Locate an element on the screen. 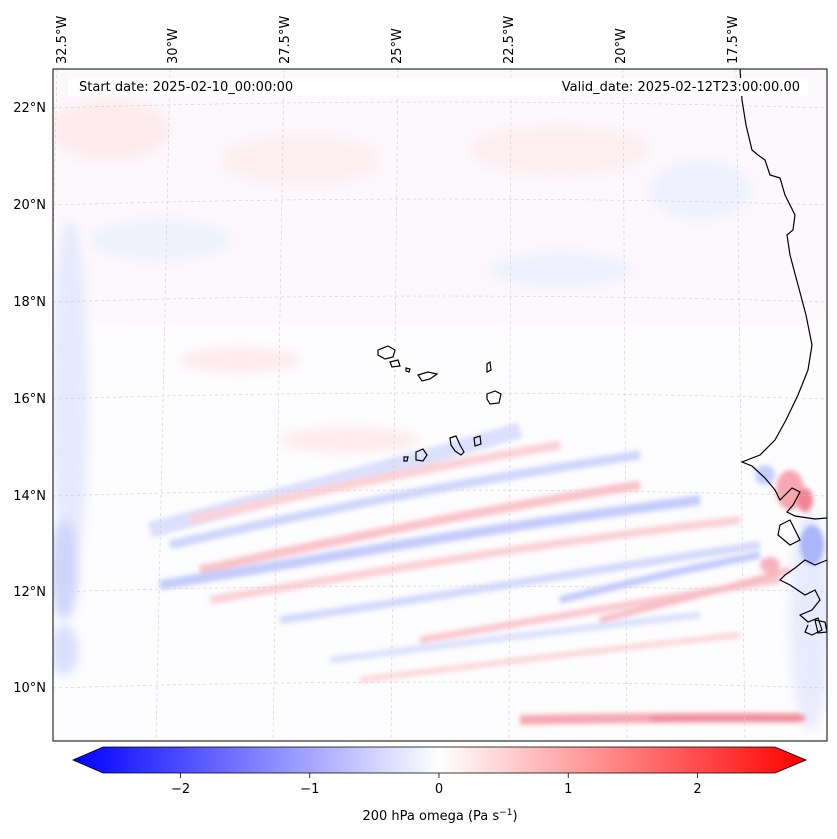  latitude-labels: 22°N 20°N 18°N 16°N 14°N 12°N 10°N is located at coordinates (29, 398).